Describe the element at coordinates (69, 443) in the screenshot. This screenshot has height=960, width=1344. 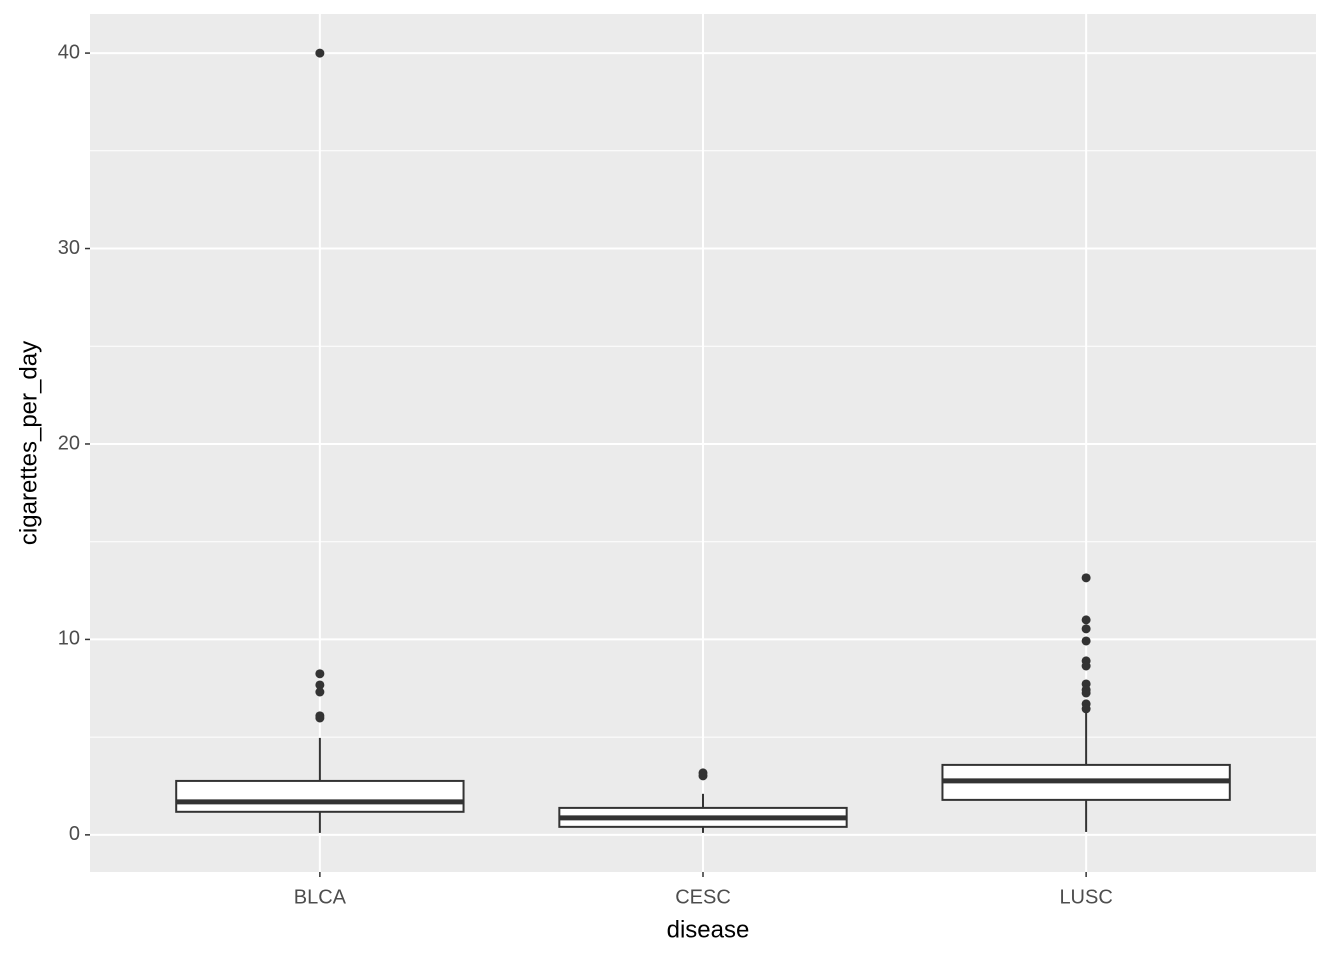
I see `y-tick-label: 20` at that location.